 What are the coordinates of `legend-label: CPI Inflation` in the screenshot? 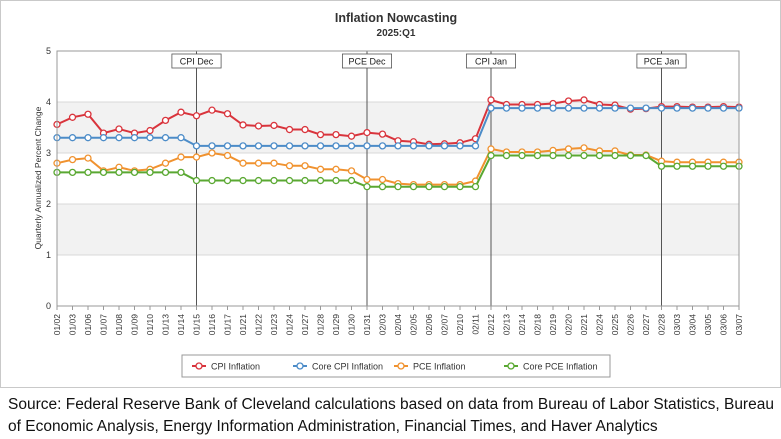 It's located at (235, 367).